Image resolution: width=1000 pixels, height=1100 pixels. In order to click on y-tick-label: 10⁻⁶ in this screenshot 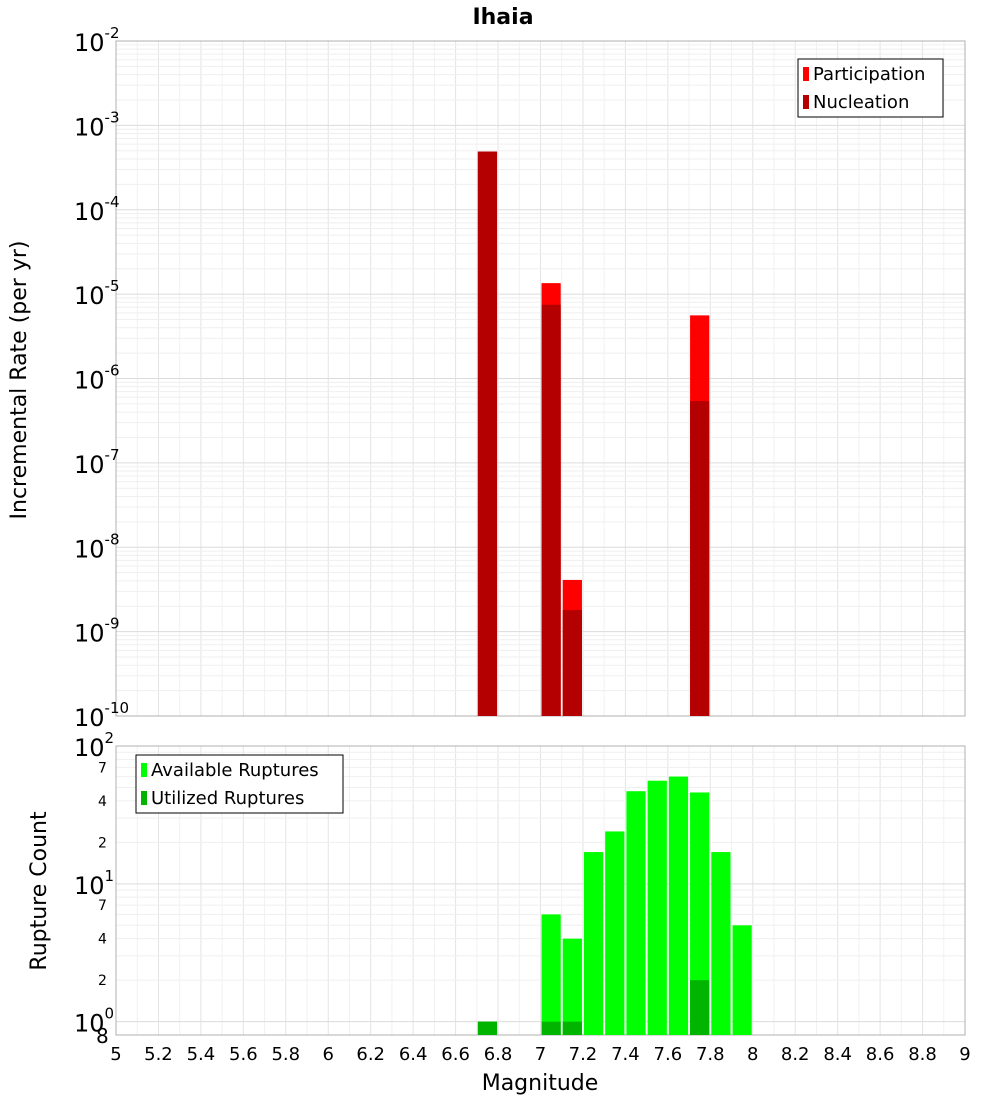, I will do `click(97, 378)`.